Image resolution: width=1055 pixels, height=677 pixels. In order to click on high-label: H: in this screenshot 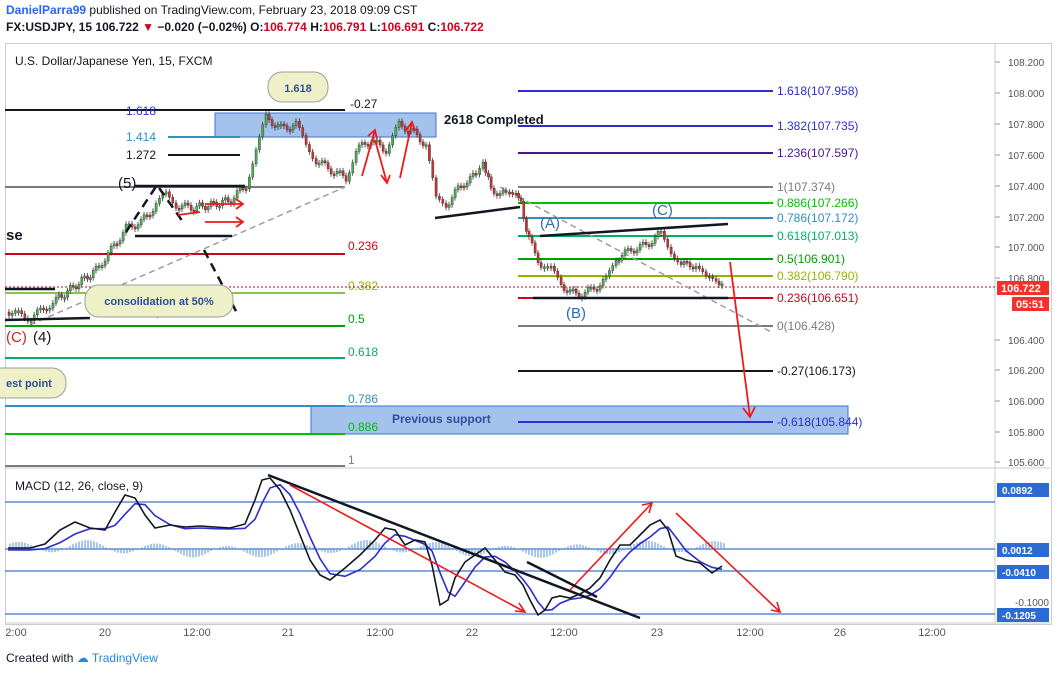, I will do `click(316, 27)`.